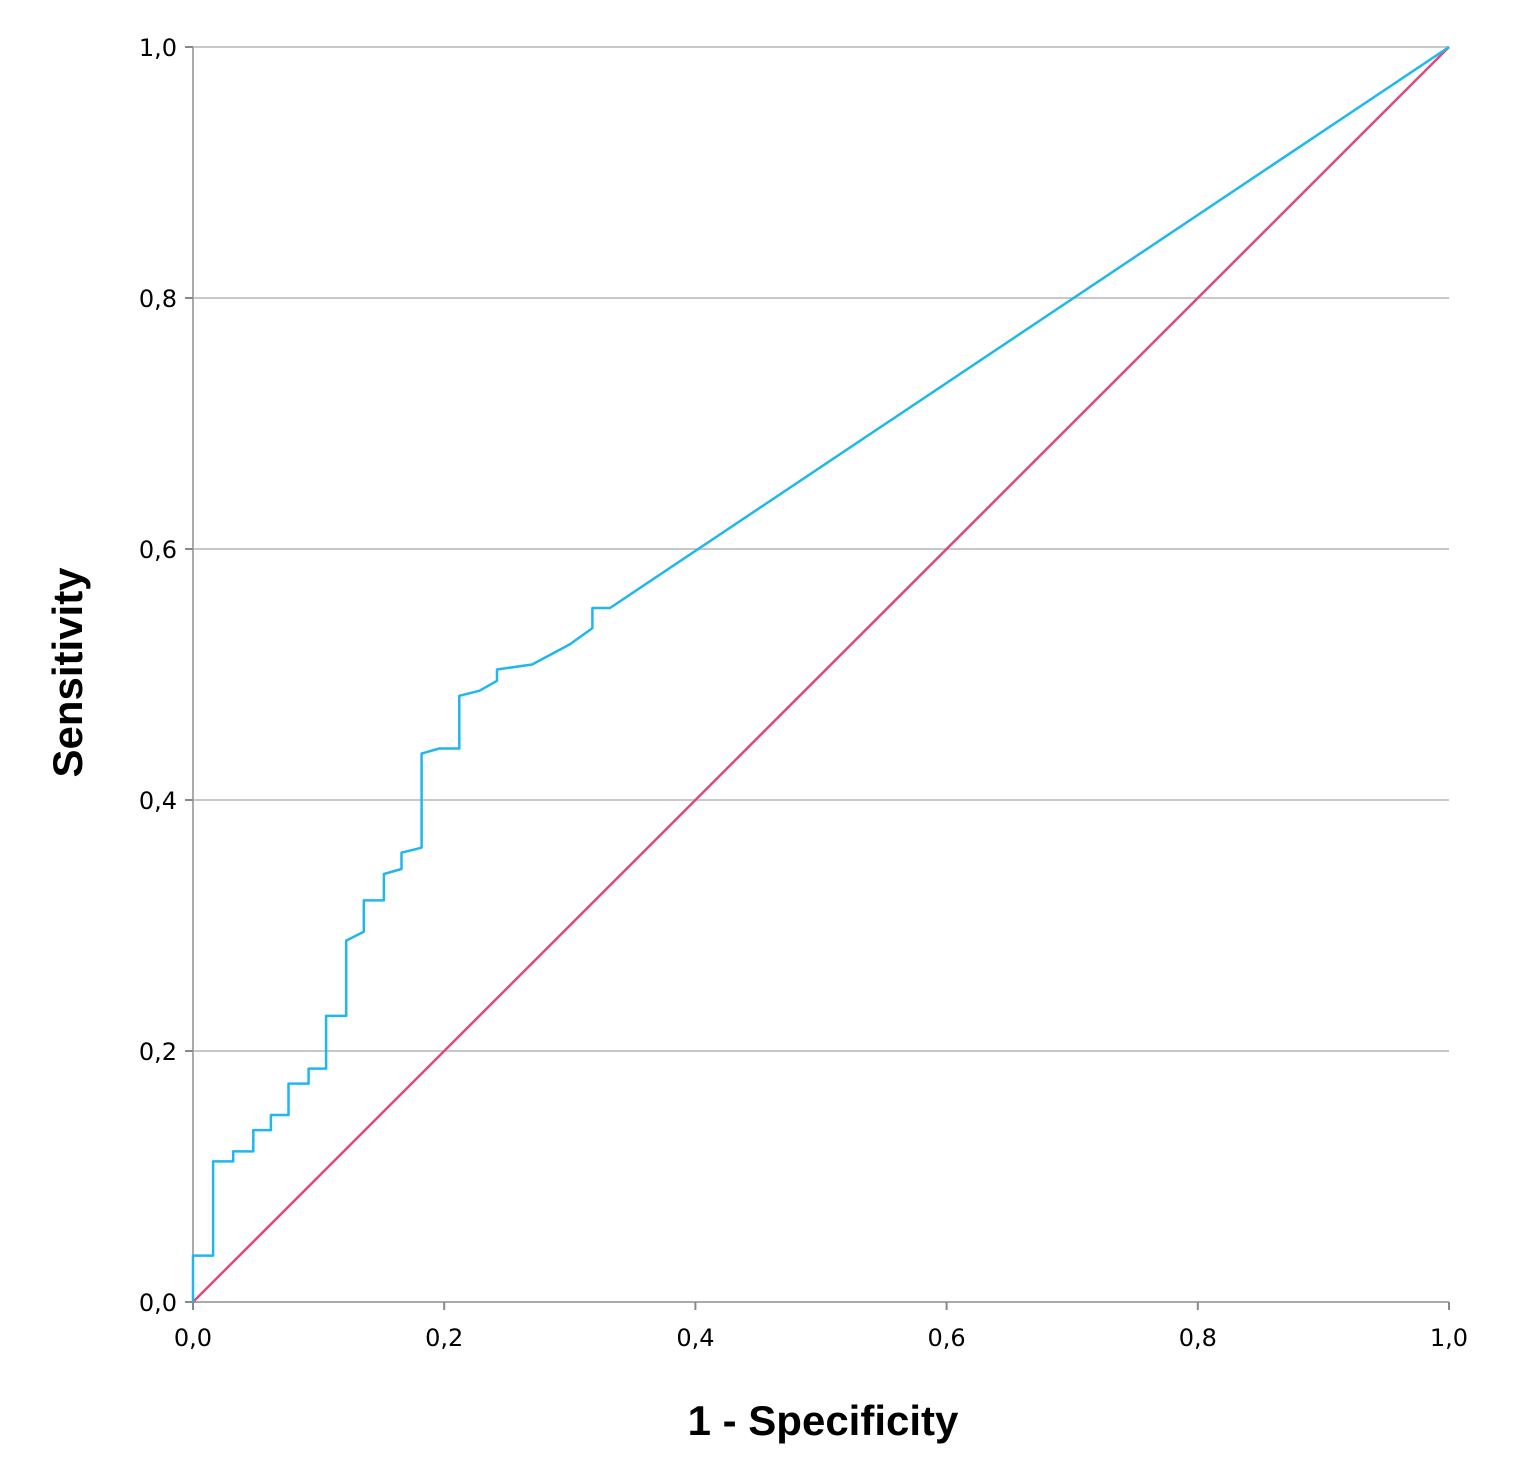 The width and height of the screenshot is (1528, 1484). Describe the element at coordinates (947, 1338) in the screenshot. I see `x-tick-label-3: 0,6` at that location.